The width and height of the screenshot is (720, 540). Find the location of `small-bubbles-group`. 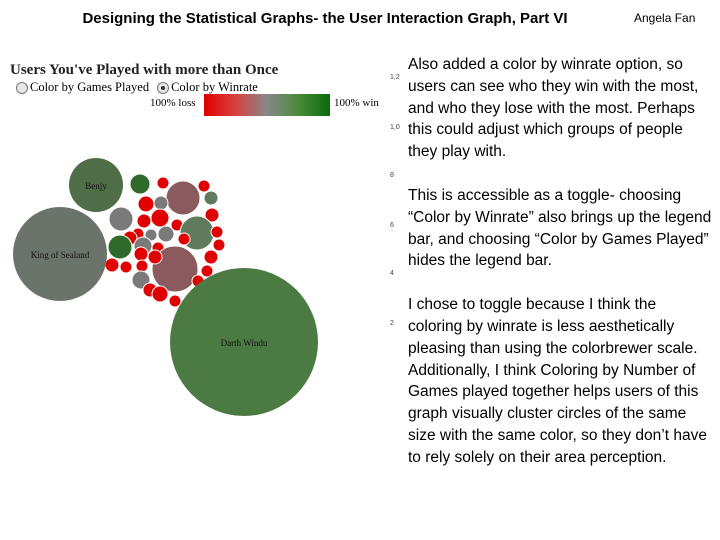

small-bubbles-group is located at coordinates (165, 240).